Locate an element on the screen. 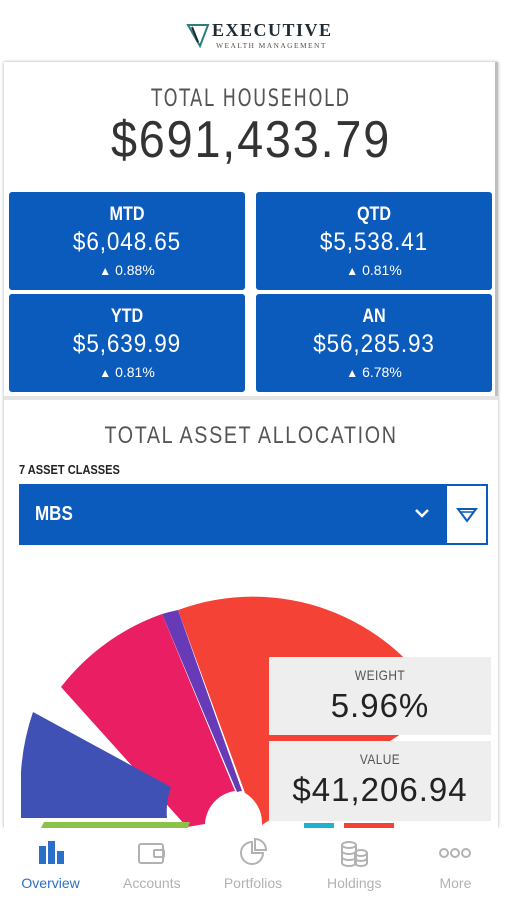 The image size is (506, 900). tile-change: ▲ 6.78% is located at coordinates (374, 372).